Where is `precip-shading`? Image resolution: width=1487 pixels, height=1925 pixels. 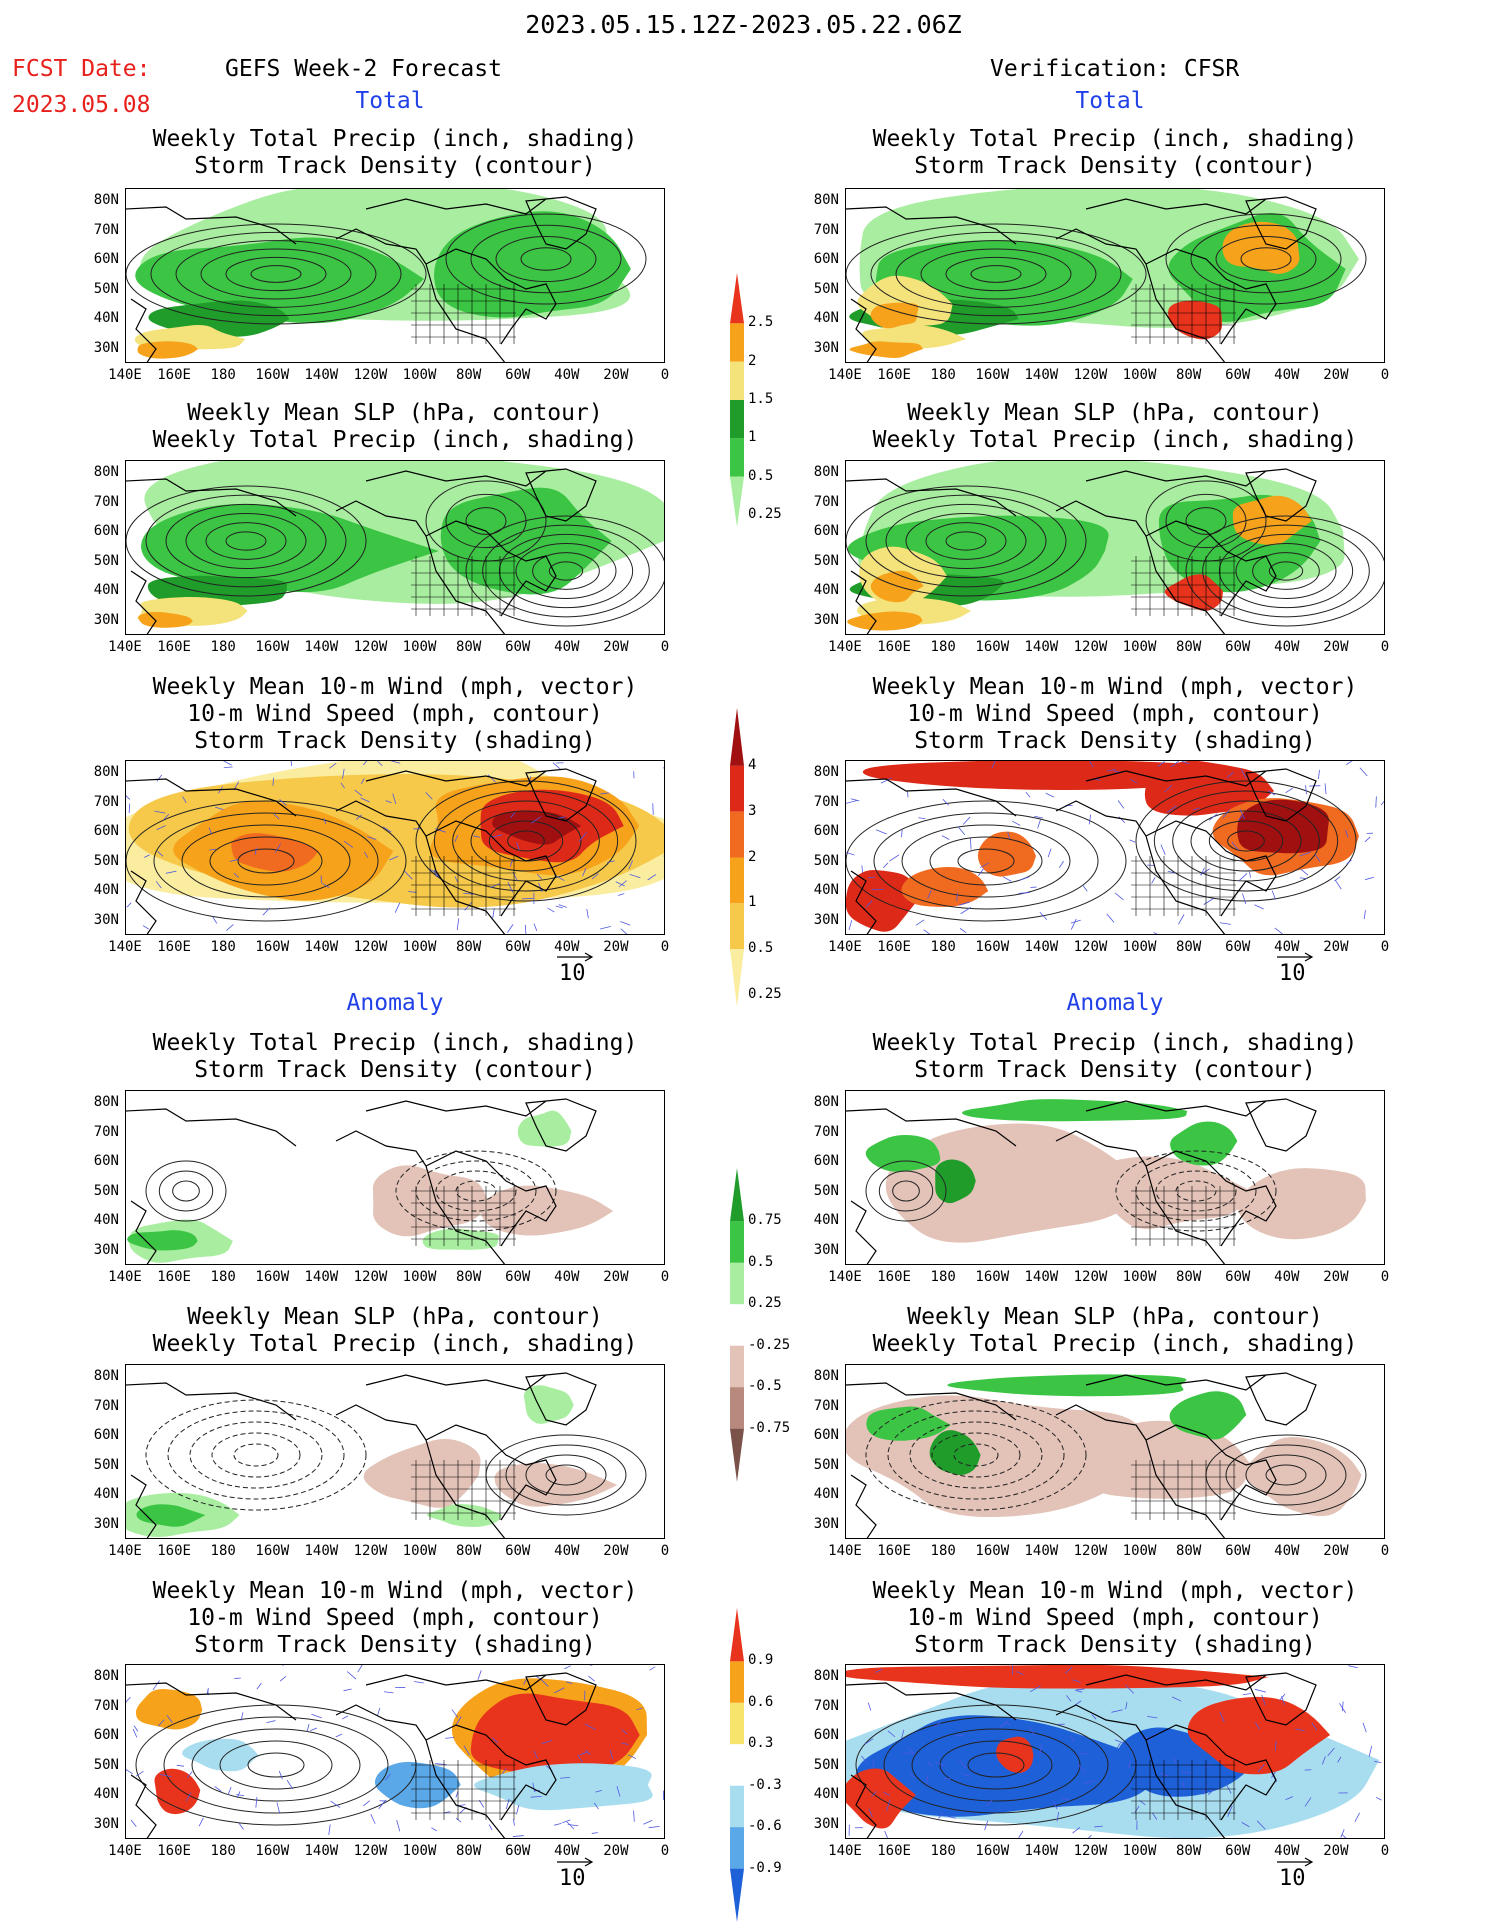 precip-shading is located at coordinates (290, 548).